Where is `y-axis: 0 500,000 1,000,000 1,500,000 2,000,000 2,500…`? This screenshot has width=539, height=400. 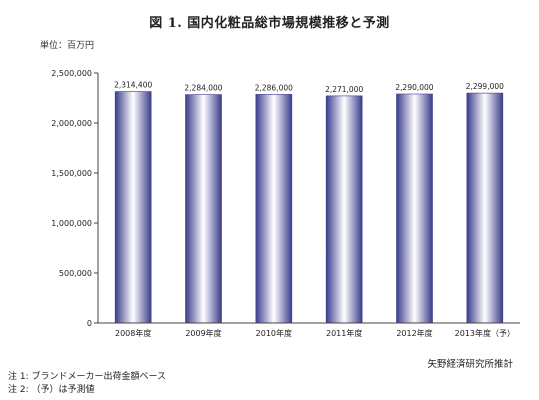 y-axis: 0 500,000 1,000,000 1,500,000 2,000,000 2,500… is located at coordinates (75, 198).